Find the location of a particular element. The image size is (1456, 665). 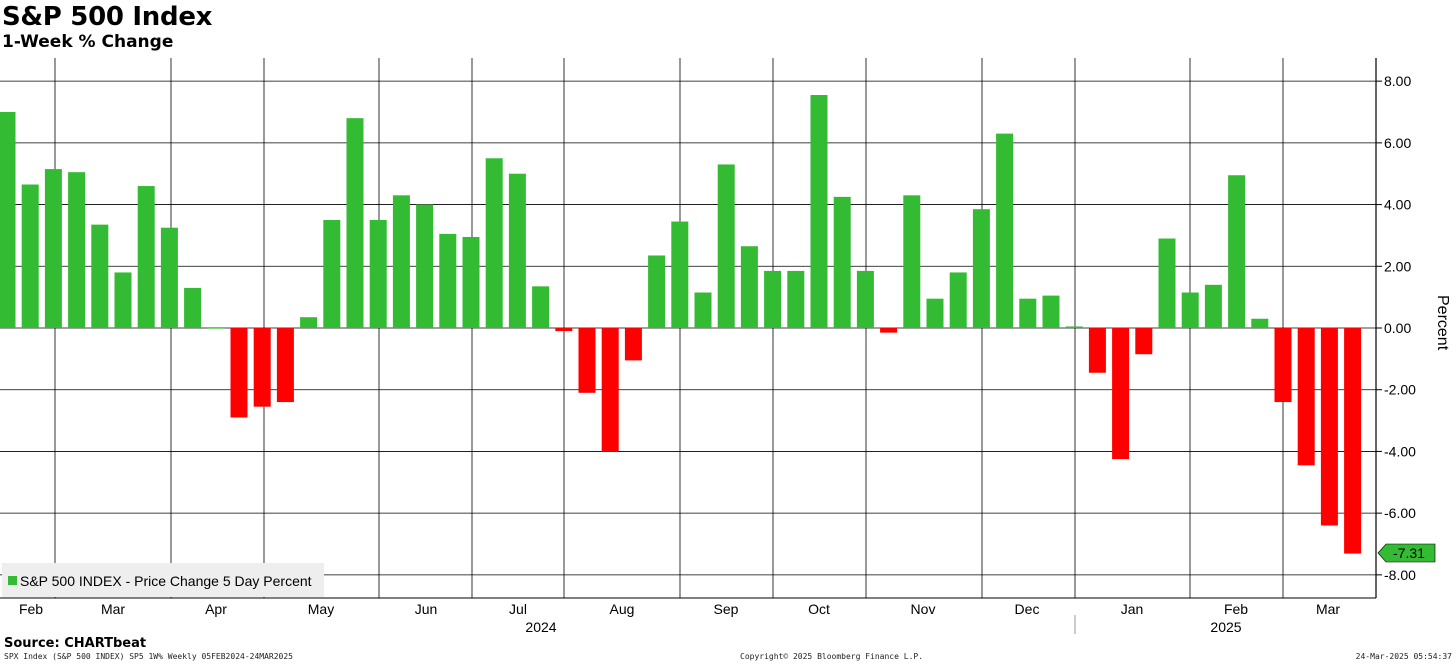

y-tick-label: -2.00 is located at coordinates (1400, 390).